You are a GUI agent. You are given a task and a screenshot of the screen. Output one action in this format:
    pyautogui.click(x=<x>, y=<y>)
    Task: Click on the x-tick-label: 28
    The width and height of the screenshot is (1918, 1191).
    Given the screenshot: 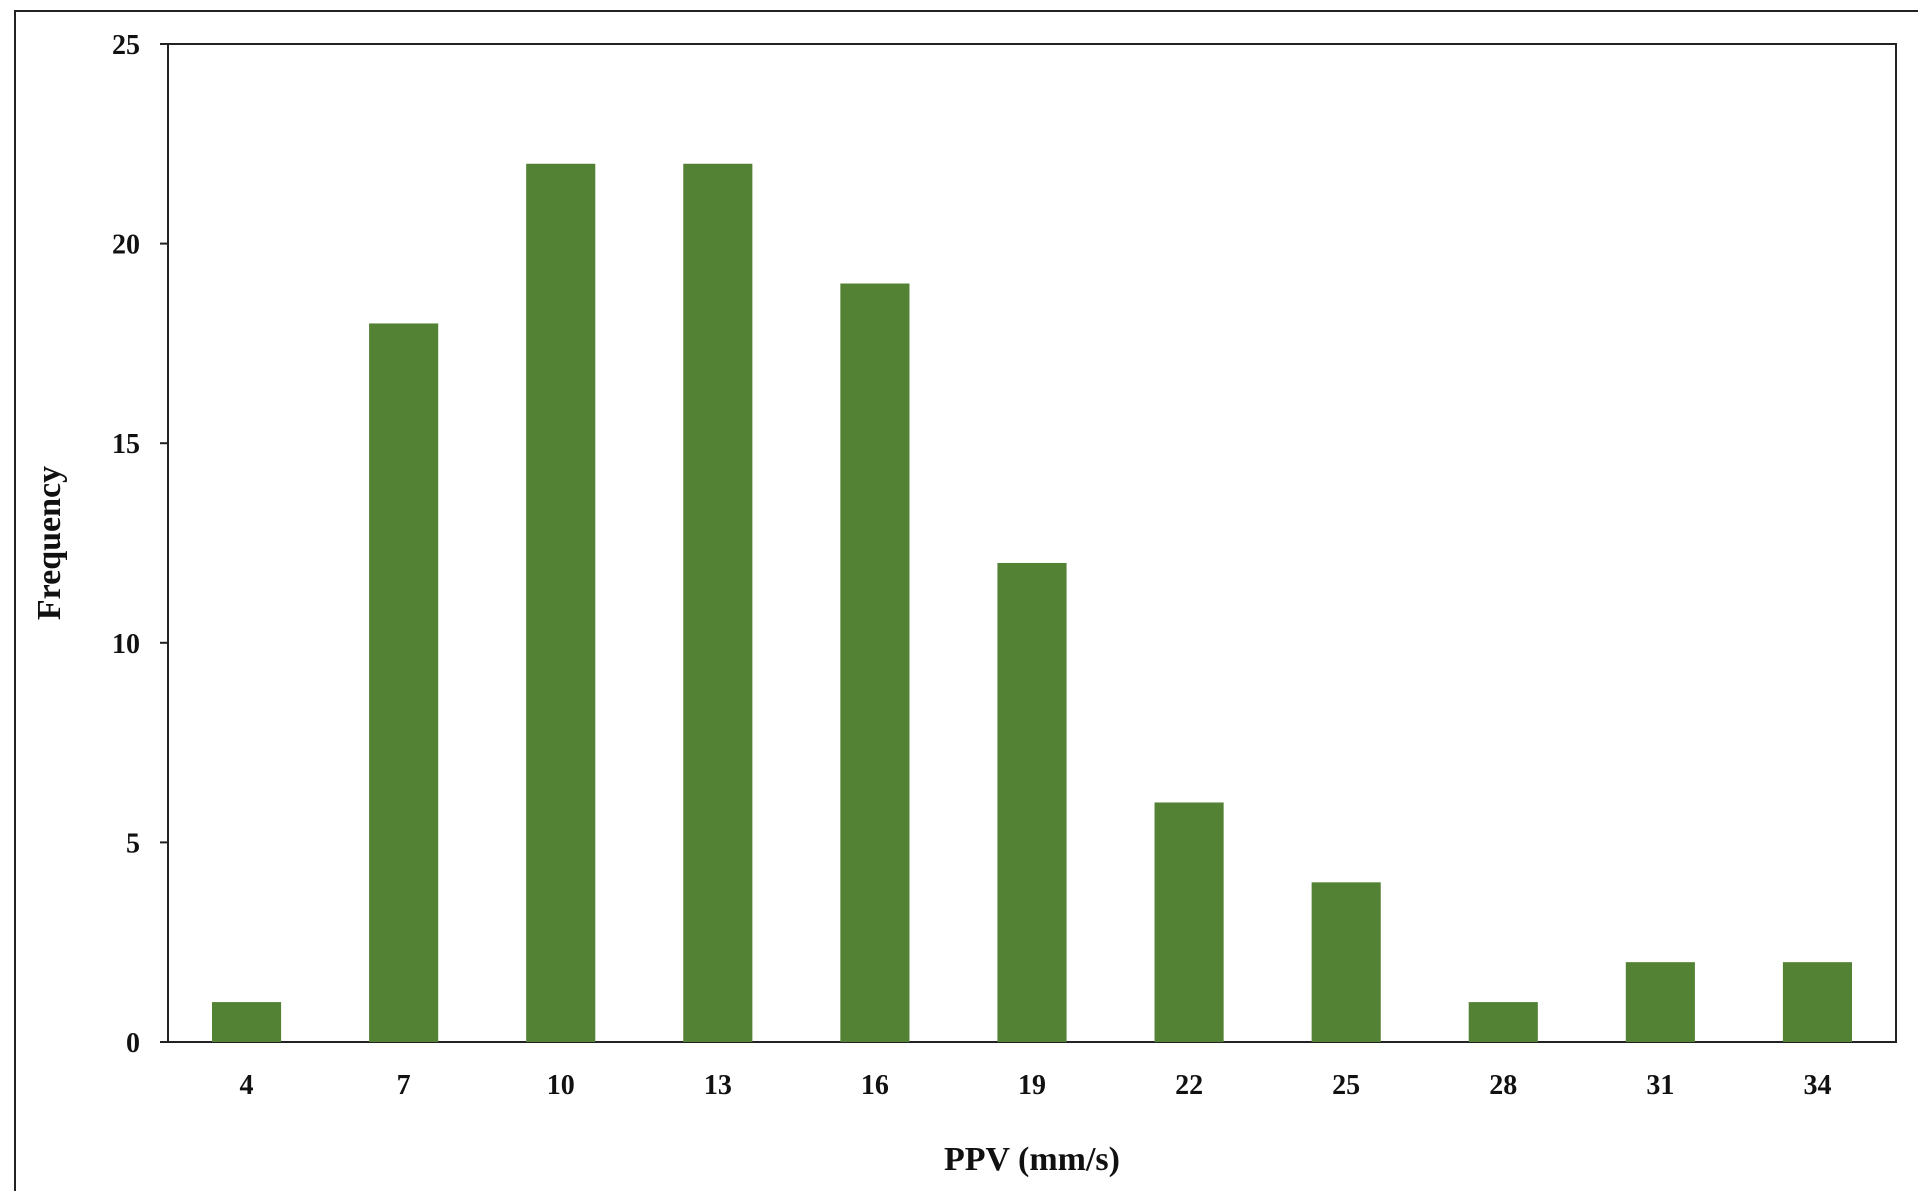 What is the action you would take?
    pyautogui.click(x=1503, y=1085)
    